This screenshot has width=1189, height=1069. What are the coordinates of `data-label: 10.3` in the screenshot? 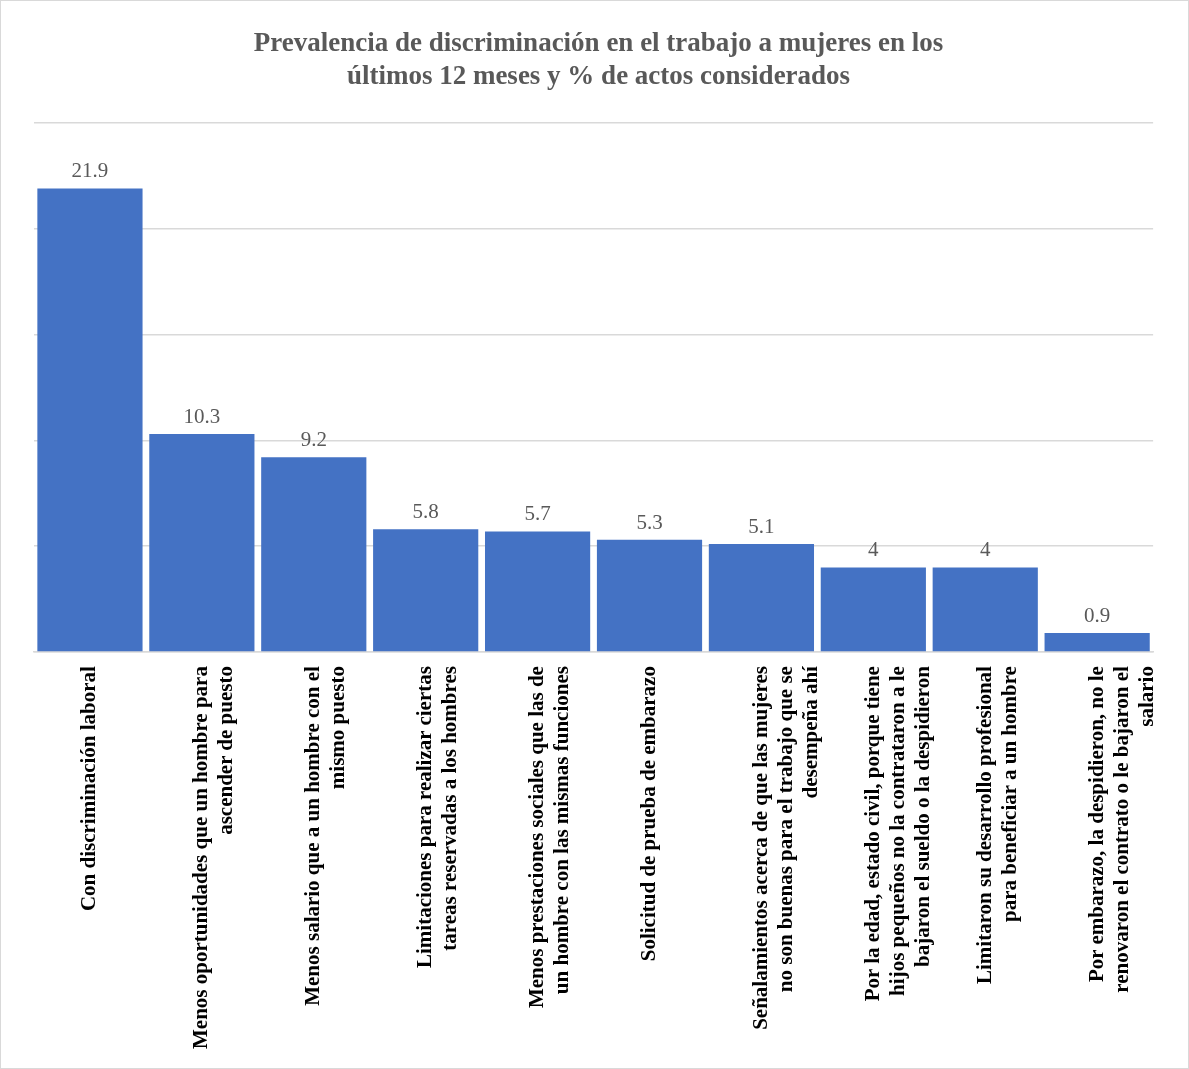 It's located at (202, 416).